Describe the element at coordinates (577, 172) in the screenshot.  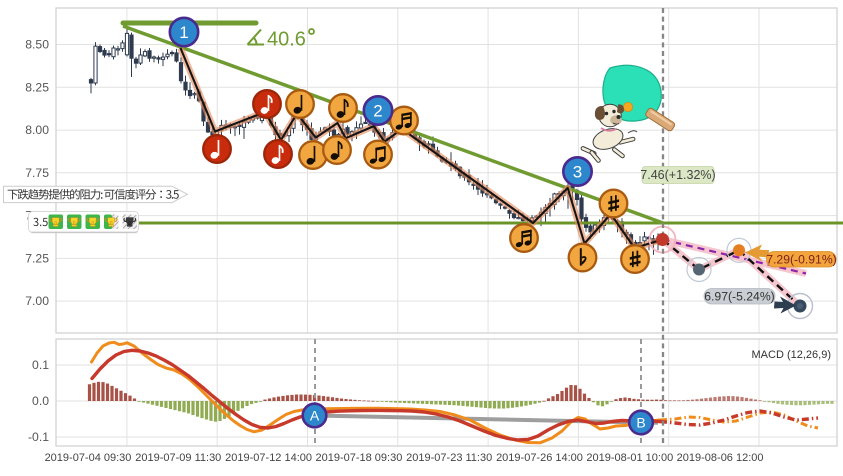
I see `svg-text: 3` at that location.